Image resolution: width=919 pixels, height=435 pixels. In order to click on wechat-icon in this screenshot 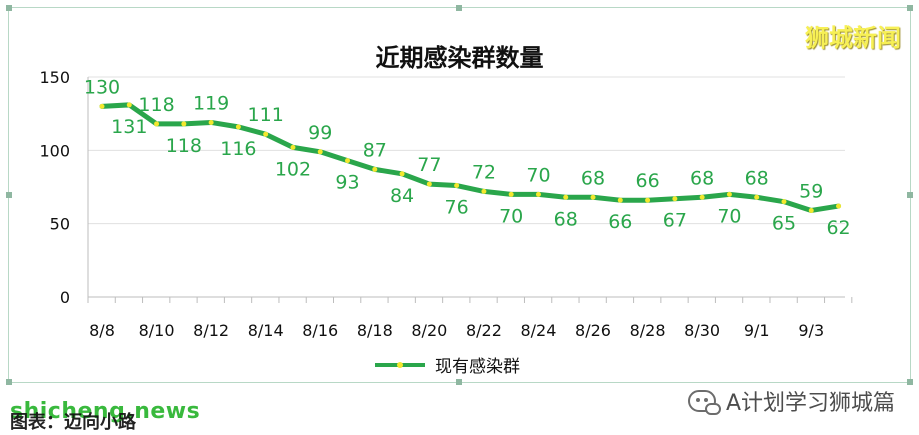, I will do `click(704, 402)`.